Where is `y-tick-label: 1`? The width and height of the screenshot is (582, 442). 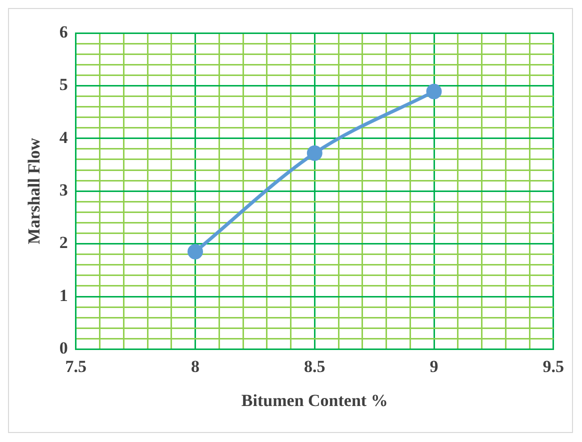
y-tick-label: 1 is located at coordinates (63, 295).